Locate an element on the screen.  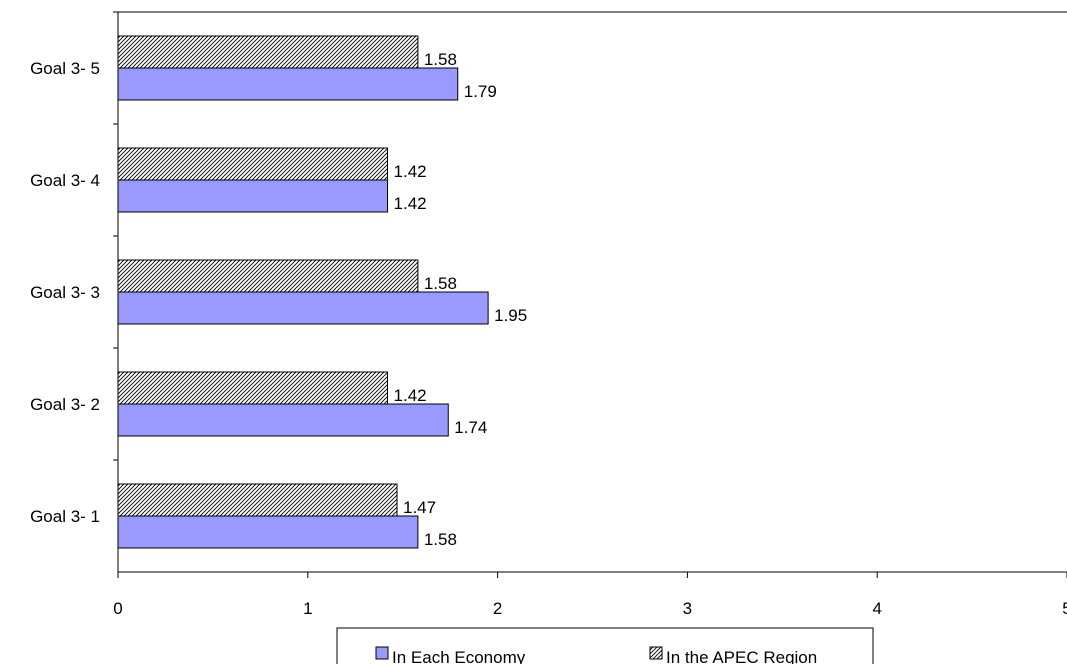
legend: In Each Economy In the APEC Region is located at coordinates (605, 645).